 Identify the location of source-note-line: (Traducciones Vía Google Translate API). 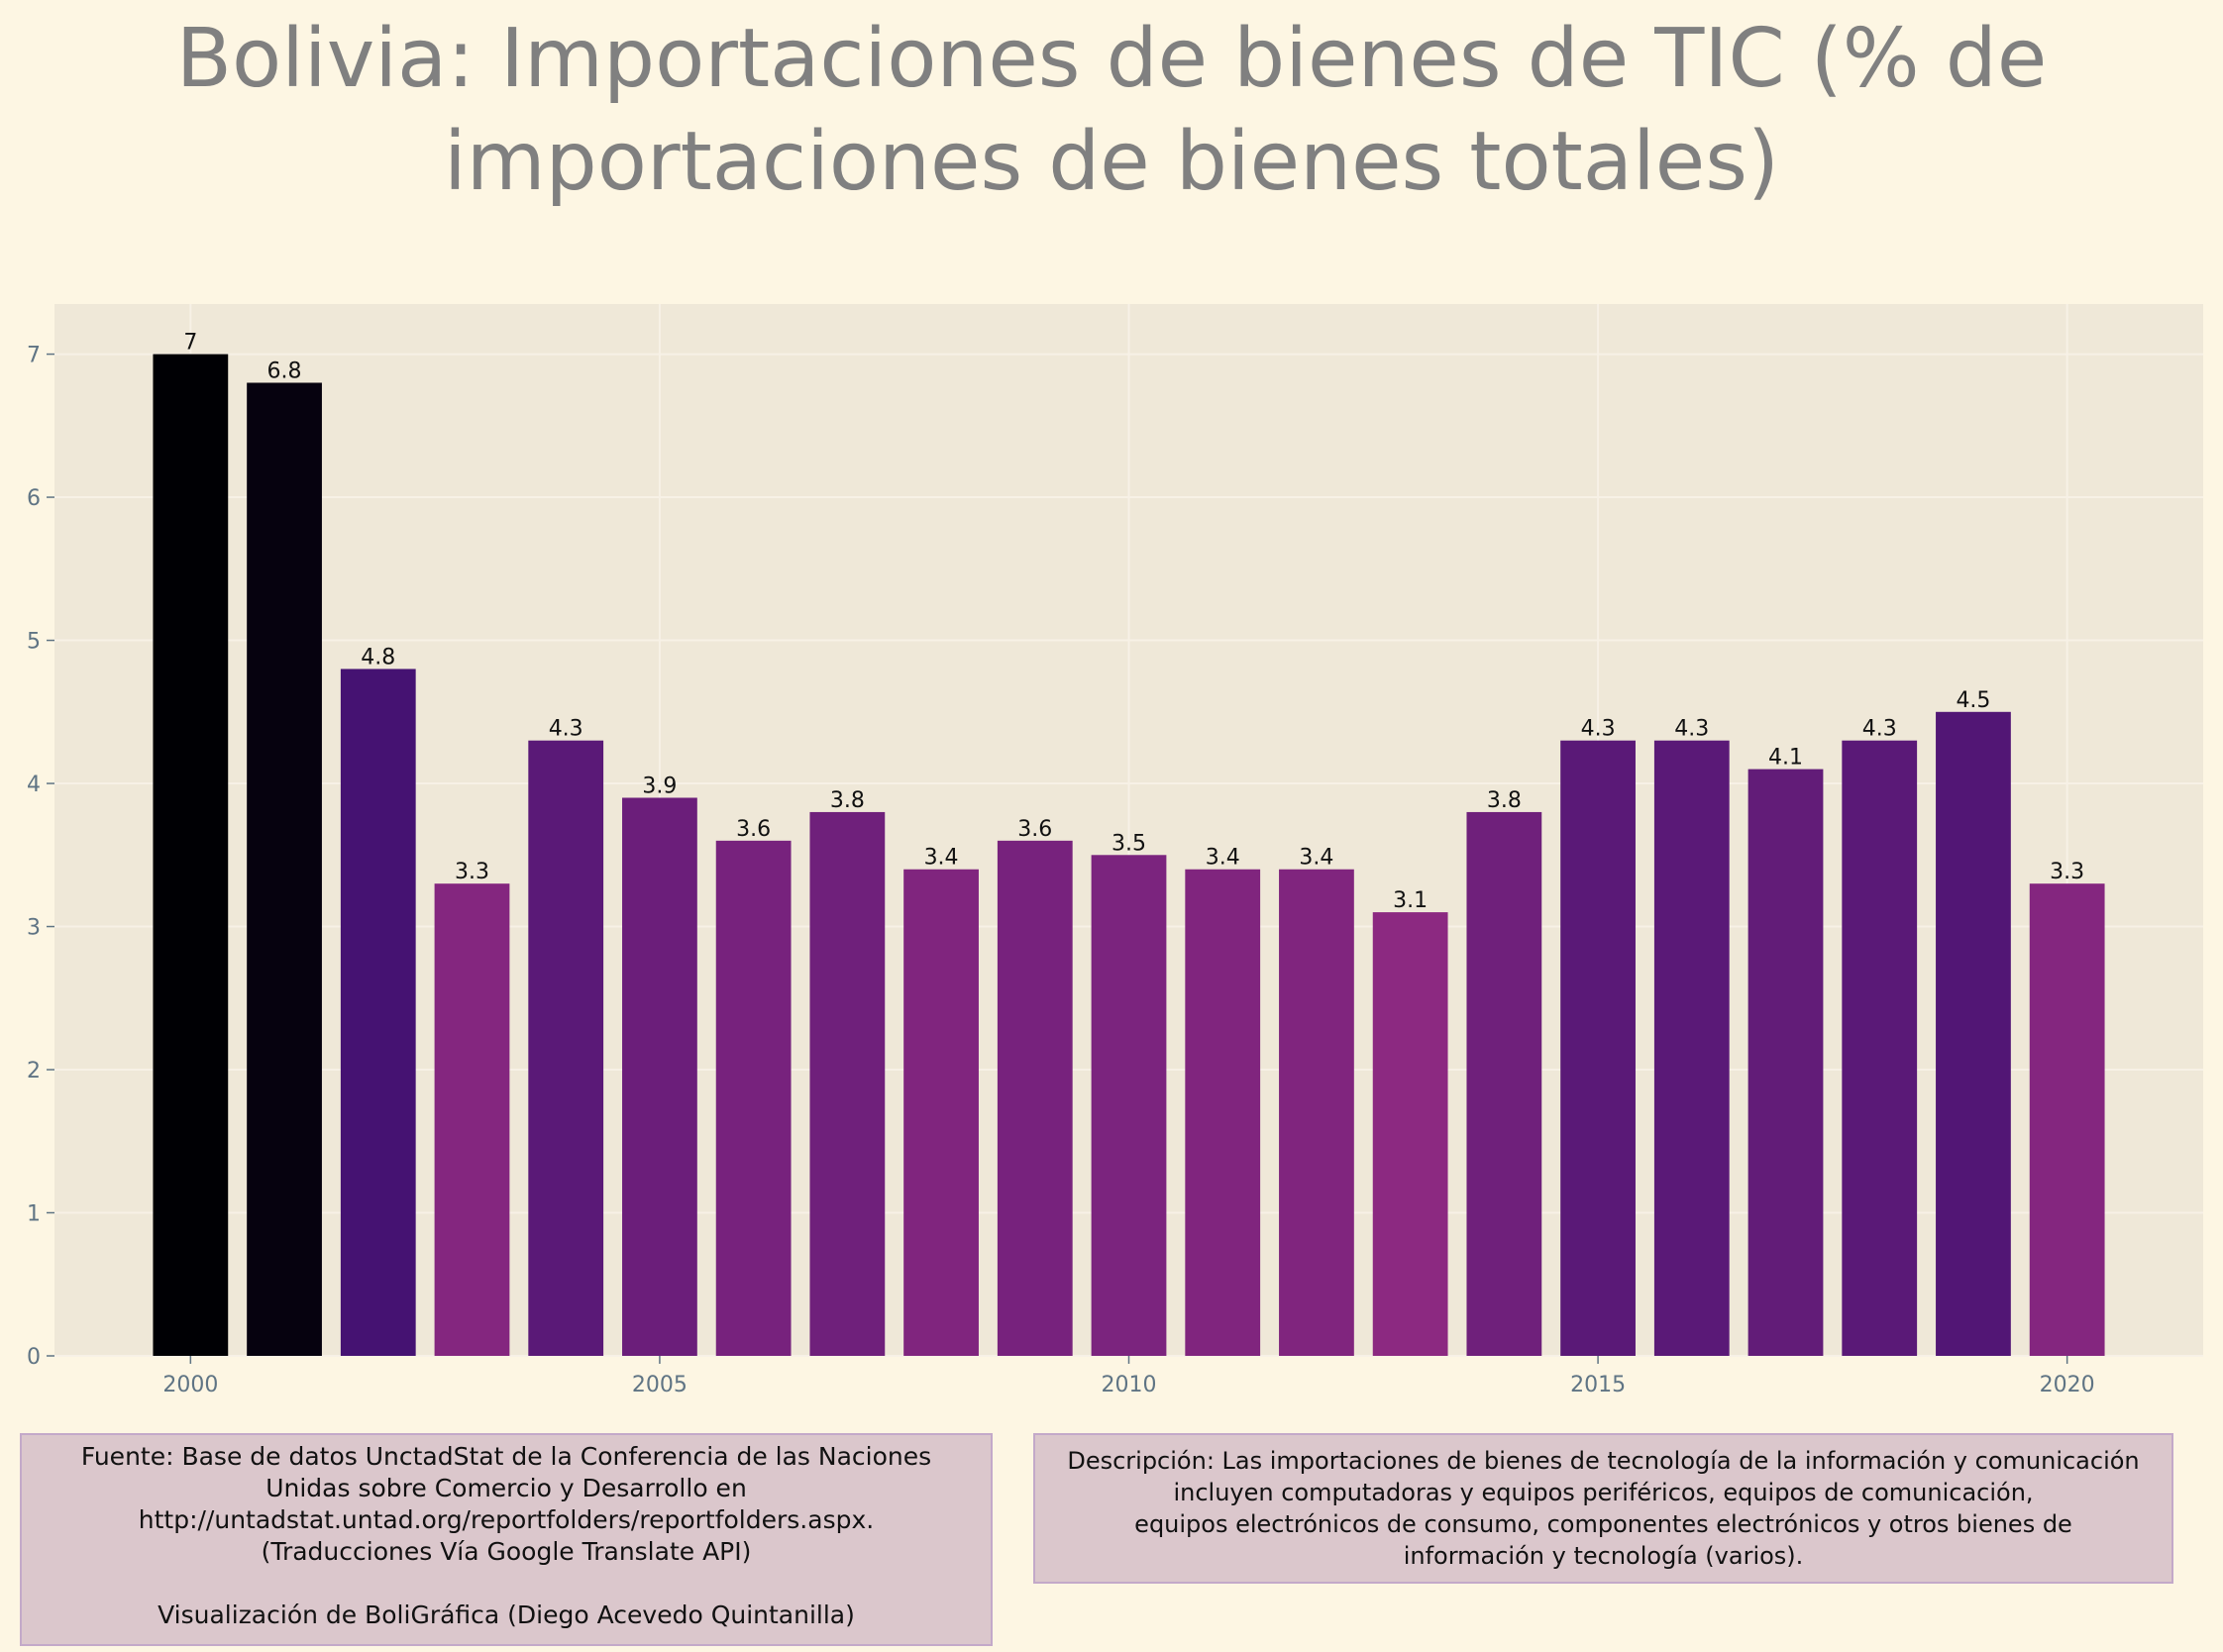
(506, 1551).